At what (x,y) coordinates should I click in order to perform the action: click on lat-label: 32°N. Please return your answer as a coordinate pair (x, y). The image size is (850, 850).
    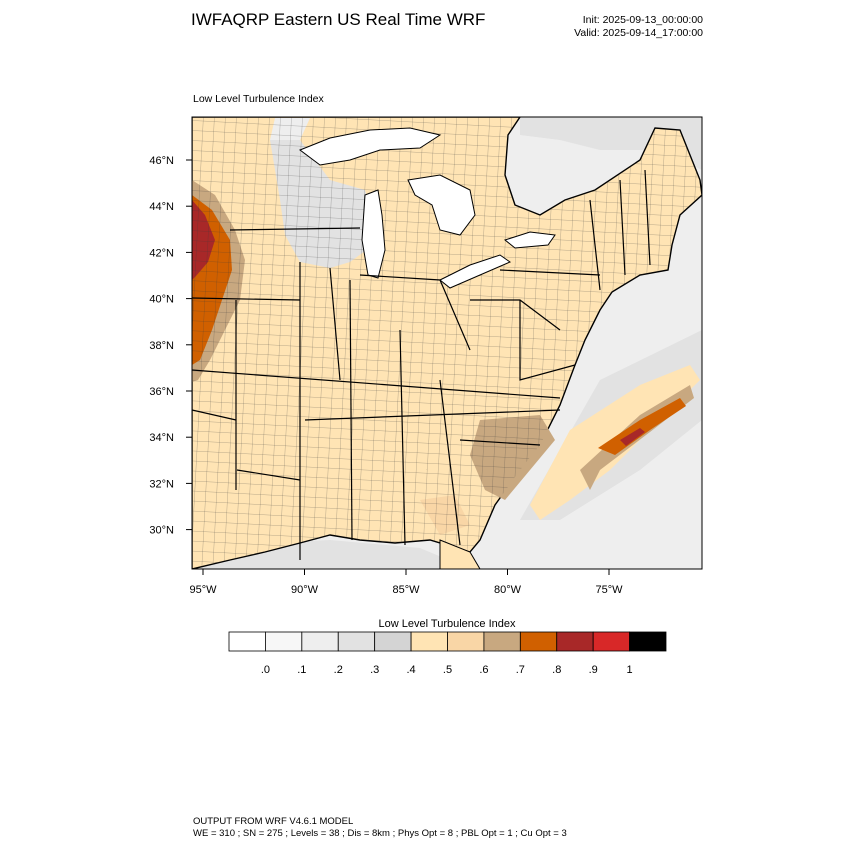
    Looking at the image, I should click on (161, 484).